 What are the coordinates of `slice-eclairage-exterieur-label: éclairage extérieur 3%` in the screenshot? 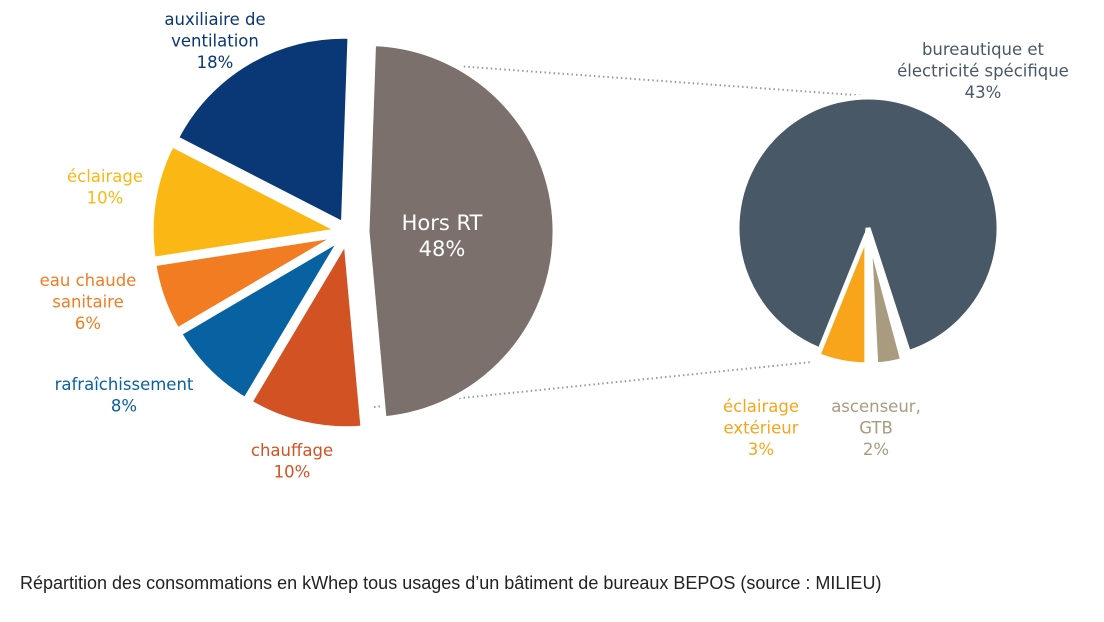 It's located at (761, 428).